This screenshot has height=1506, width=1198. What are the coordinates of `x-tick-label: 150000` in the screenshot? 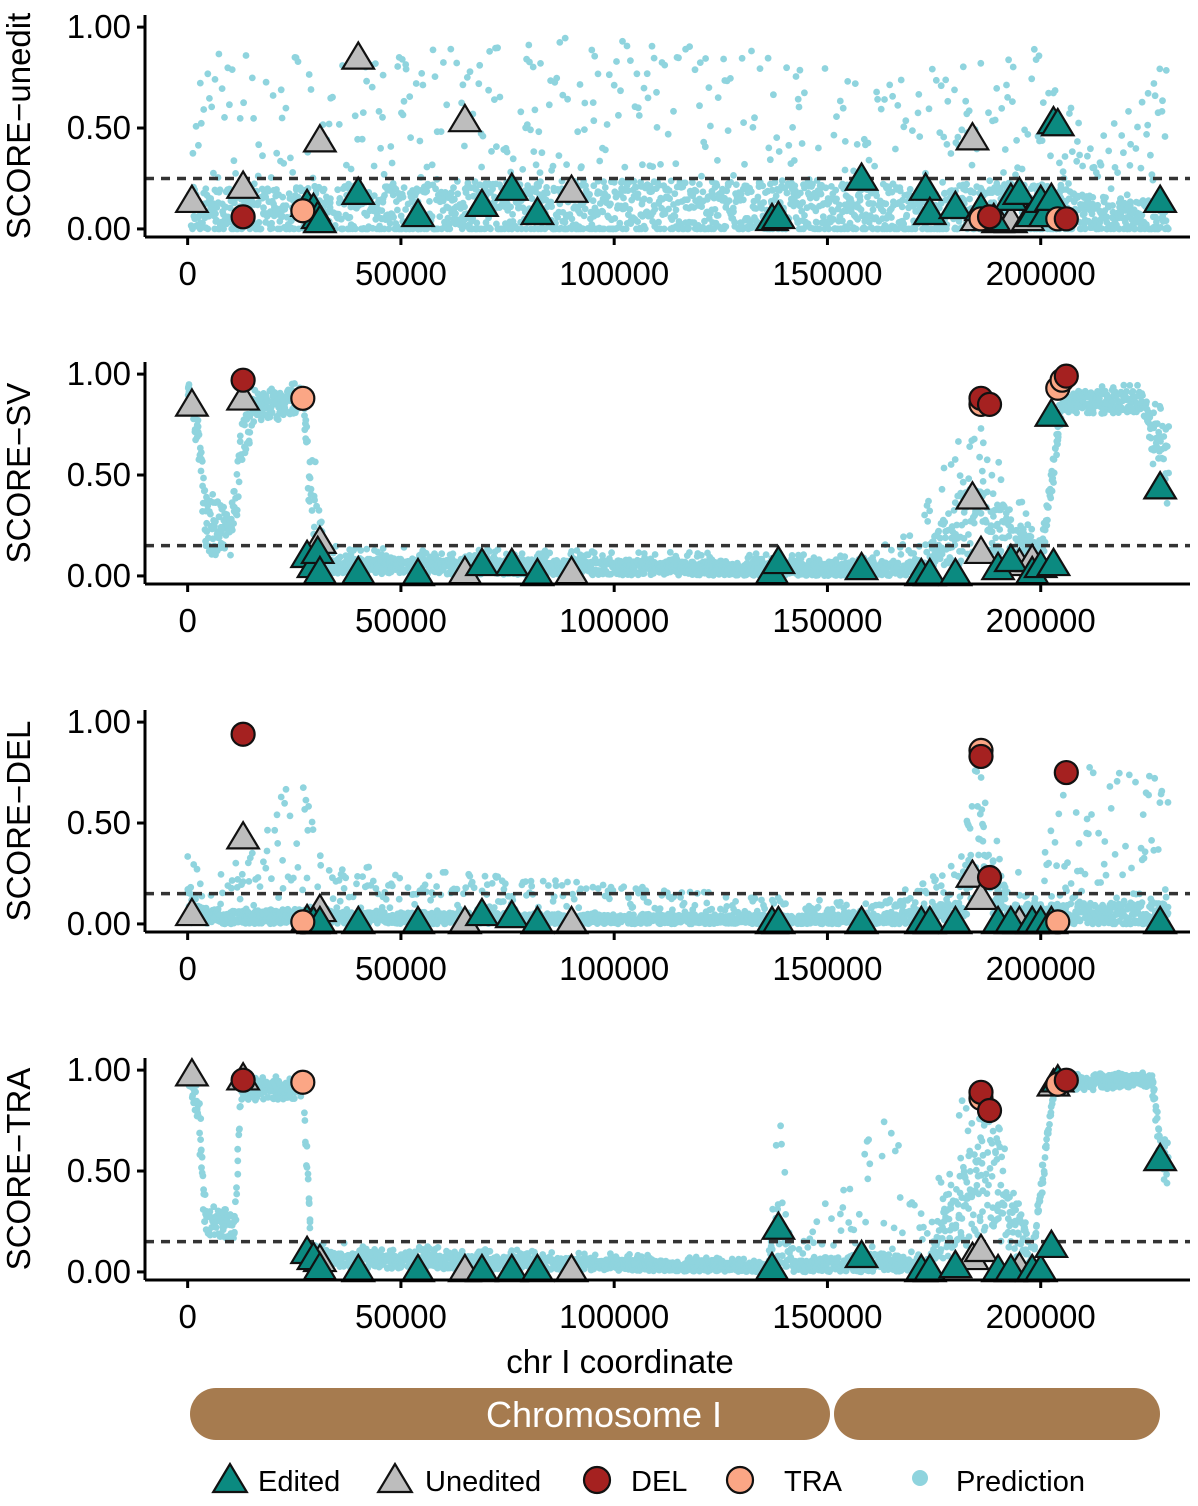 It's located at (827, 273).